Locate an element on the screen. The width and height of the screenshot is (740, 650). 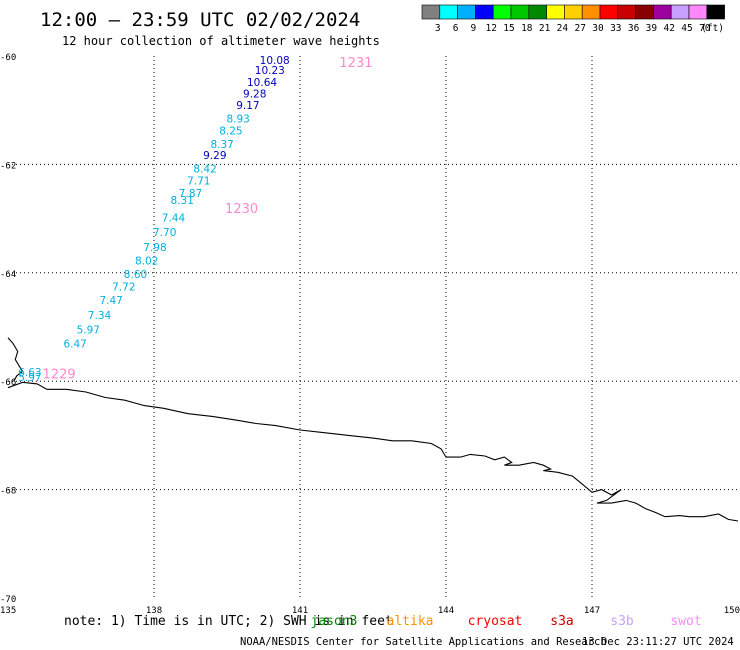
wave-height-value: 7.44 is located at coordinates (174, 218).